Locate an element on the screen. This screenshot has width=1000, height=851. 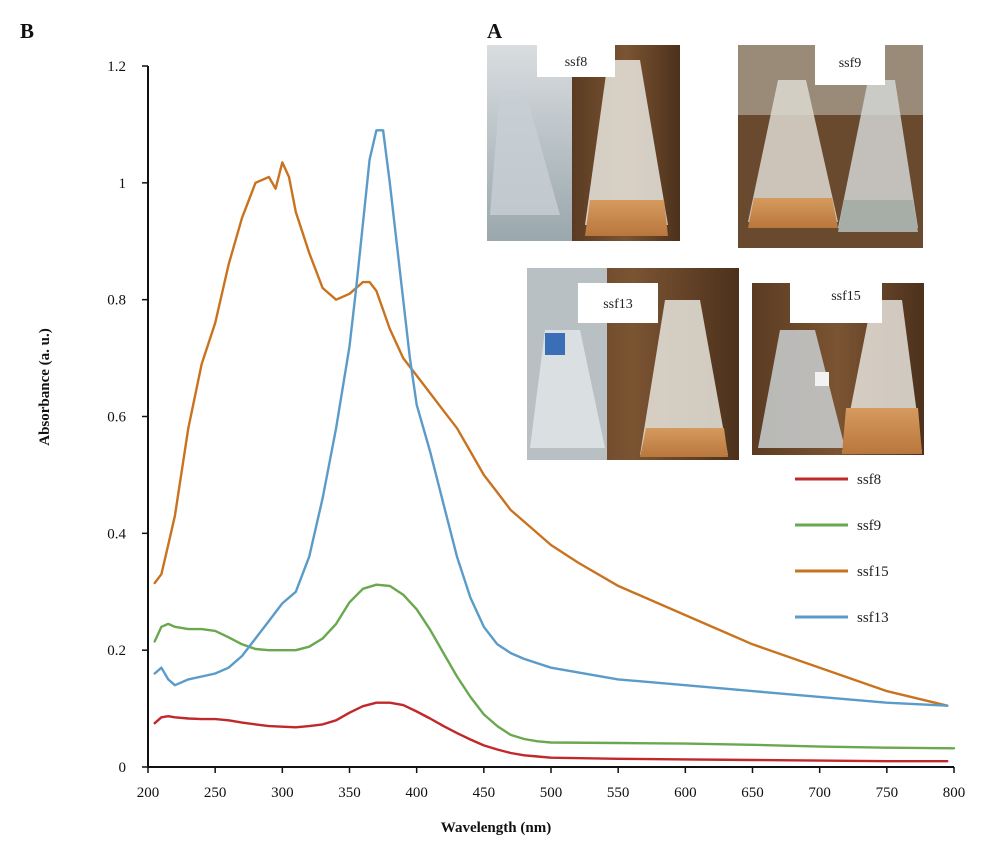
y-tick-label: 1 is located at coordinates (123, 184).